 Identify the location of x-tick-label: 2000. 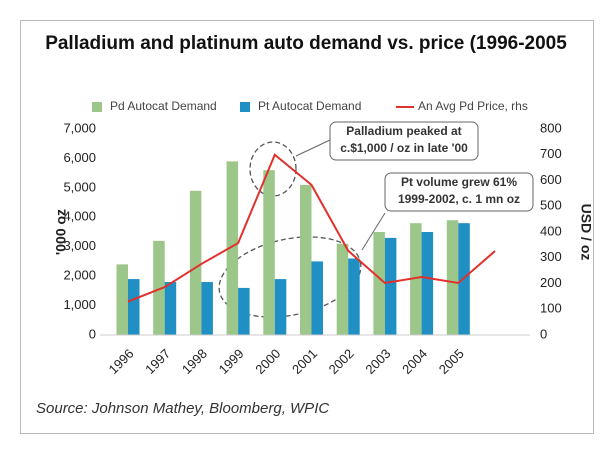
(267, 361).